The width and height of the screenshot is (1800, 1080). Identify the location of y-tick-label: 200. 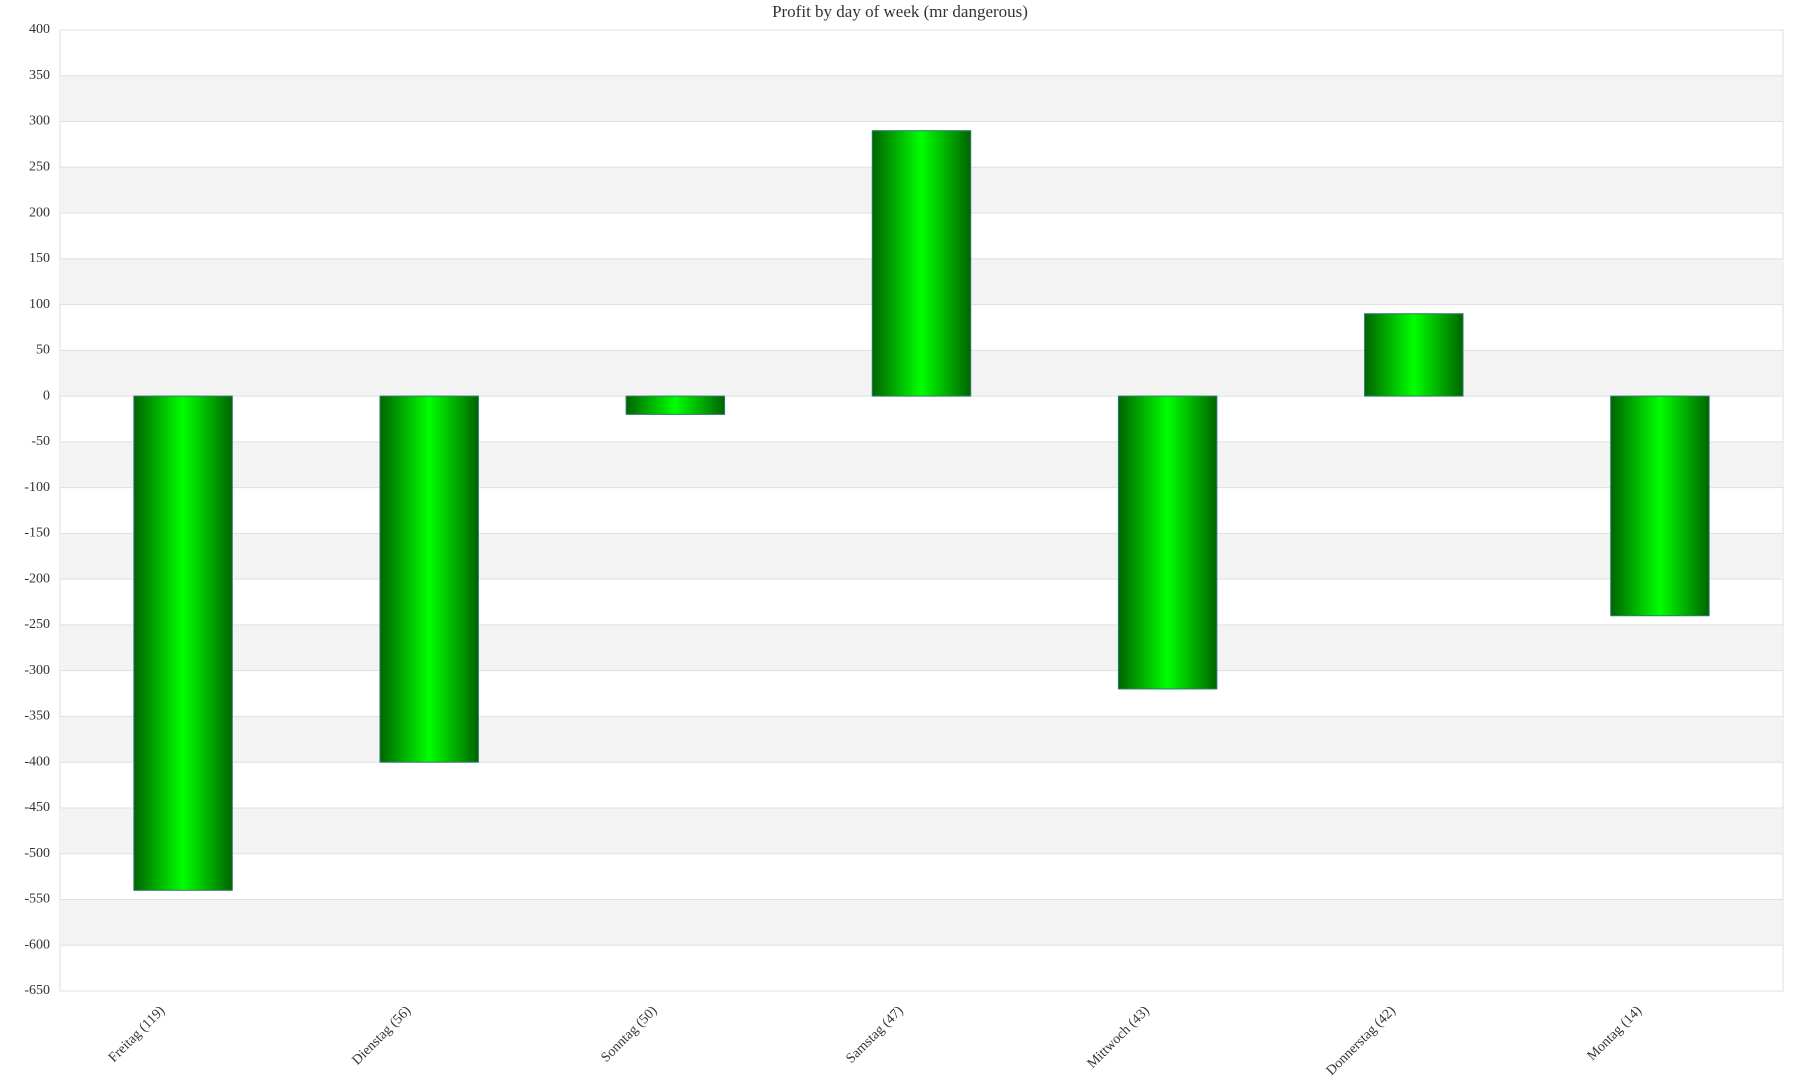
(39, 212).